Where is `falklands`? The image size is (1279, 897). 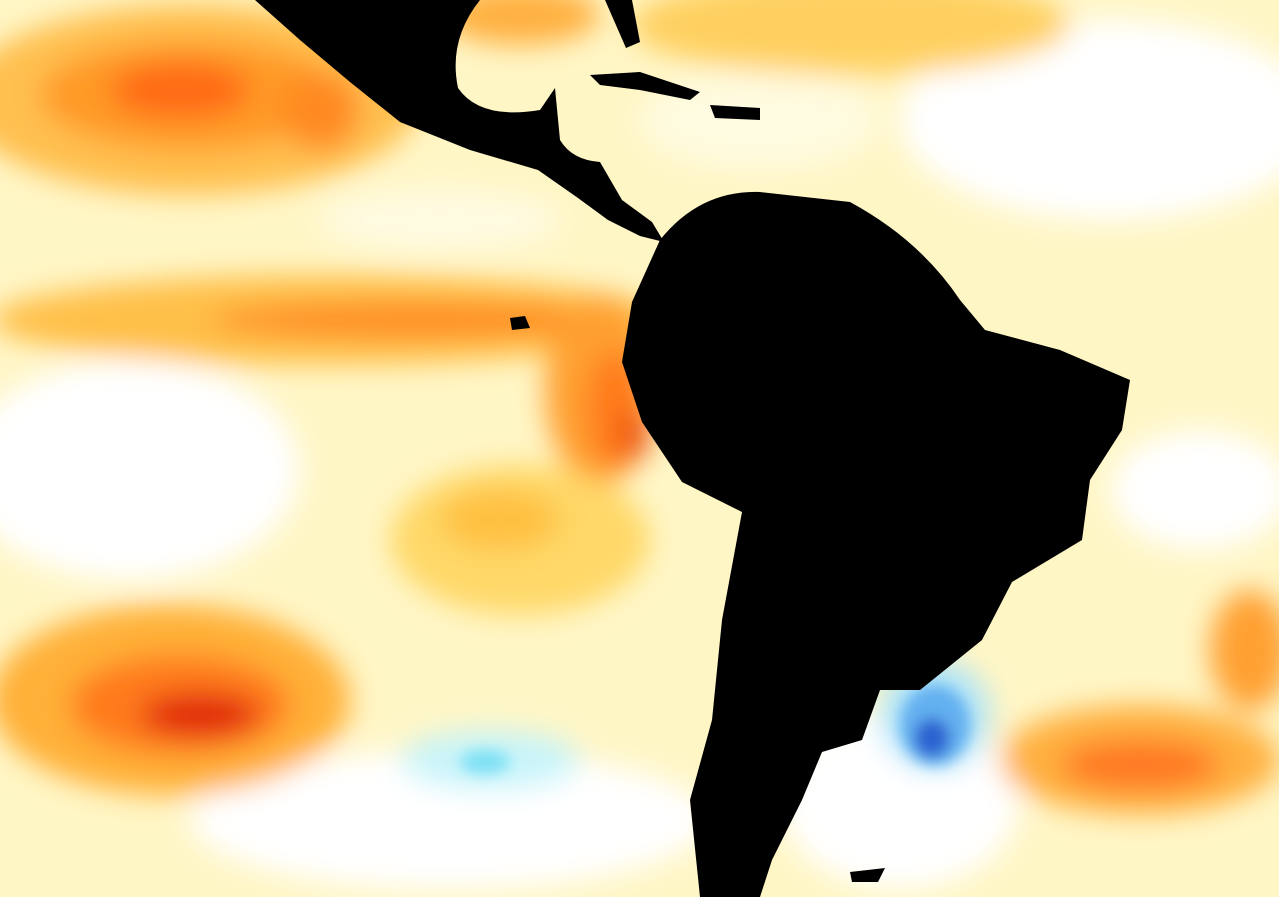 falklands is located at coordinates (867, 875).